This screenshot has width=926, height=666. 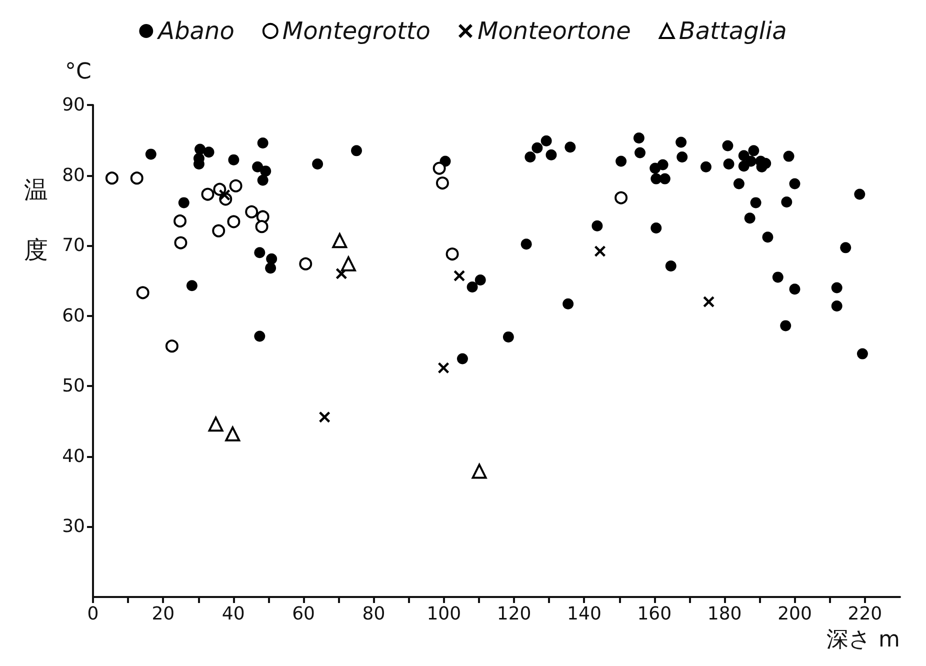 What do you see at coordinates (514, 614) in the screenshot?
I see `x-tick-label: 120` at bounding box center [514, 614].